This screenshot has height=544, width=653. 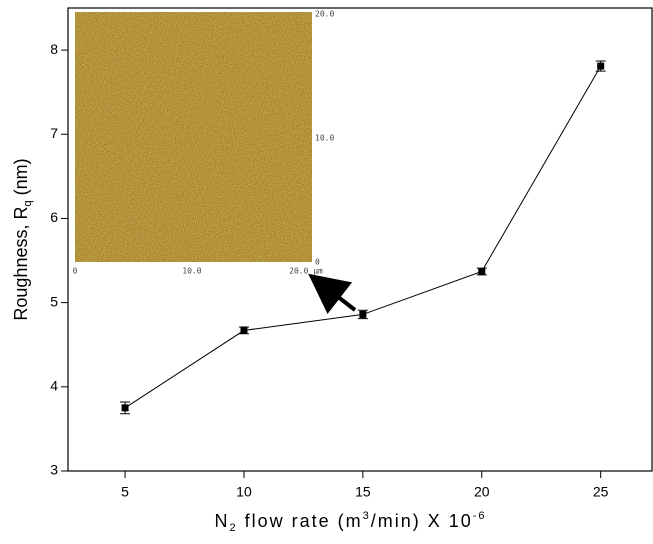 I want to click on x-tick-label: 5, so click(x=125, y=492).